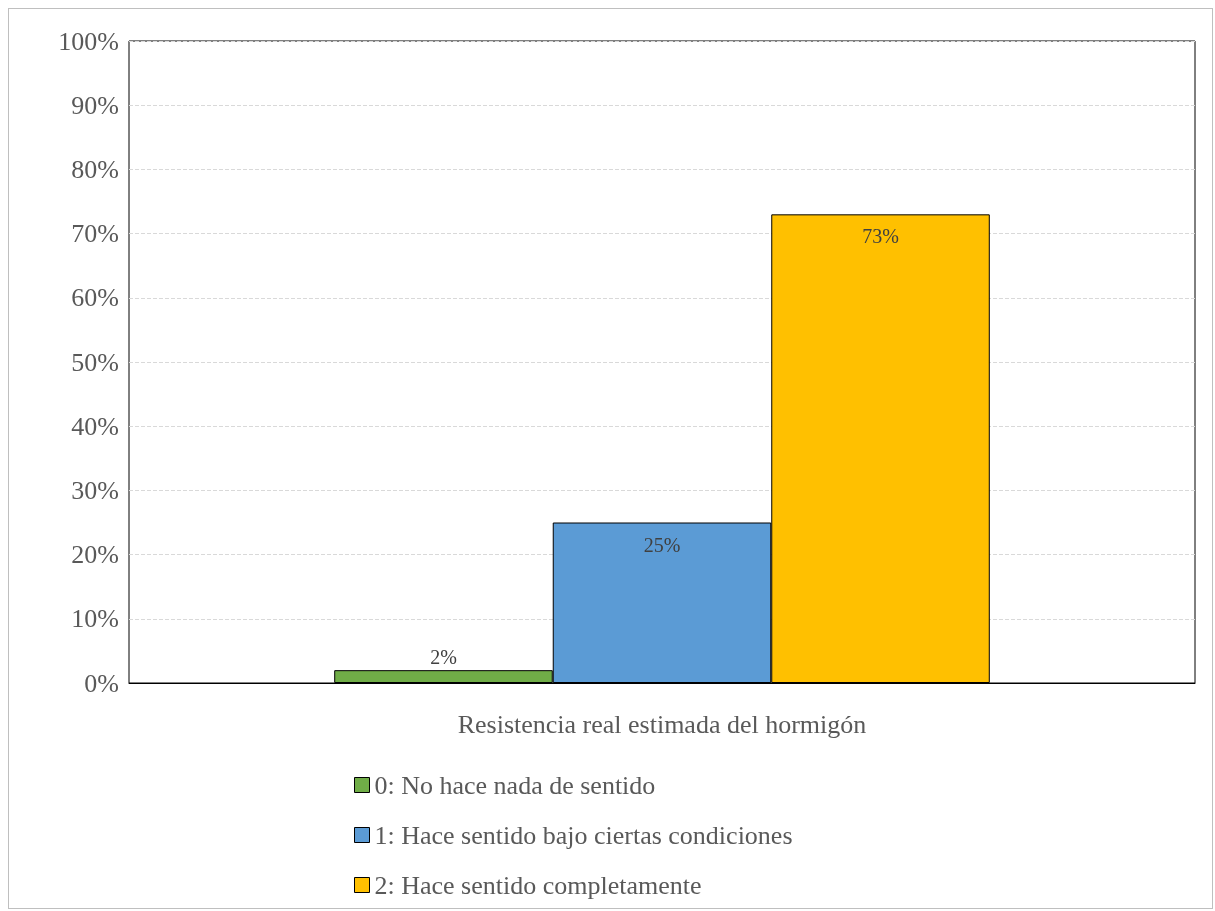 This screenshot has width=1215, height=911. I want to click on legend-label: 1: Hace sentido bajo ciertas condiciones, so click(583, 835).